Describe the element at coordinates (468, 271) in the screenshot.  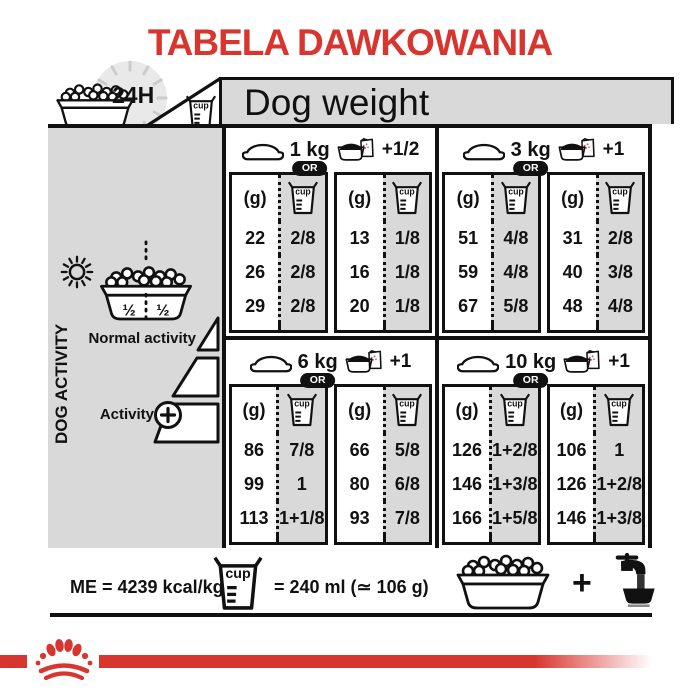
I see `dry-grams-value: 59` at that location.